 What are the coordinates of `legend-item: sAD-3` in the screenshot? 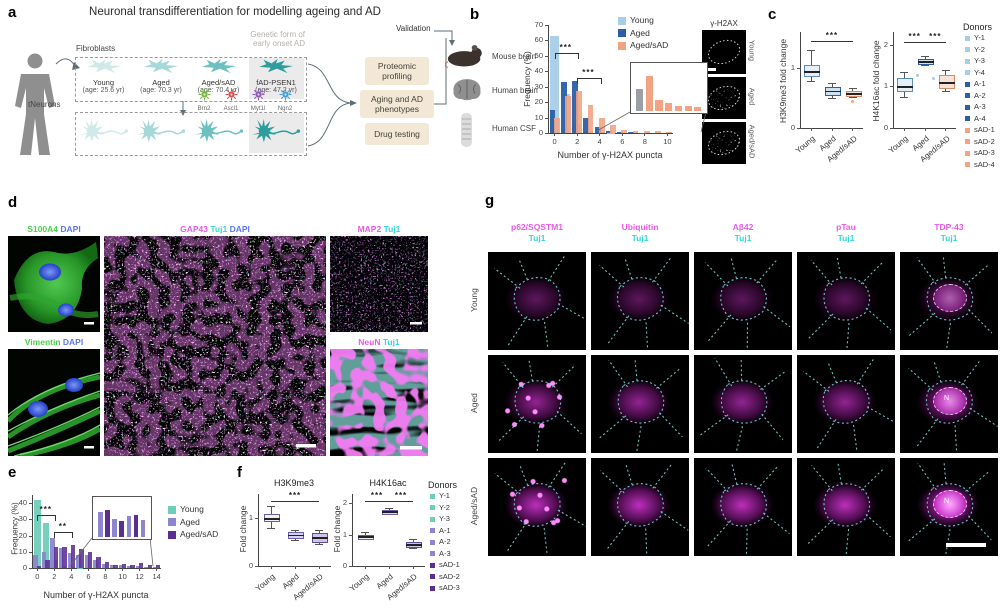 It's located at (980, 153).